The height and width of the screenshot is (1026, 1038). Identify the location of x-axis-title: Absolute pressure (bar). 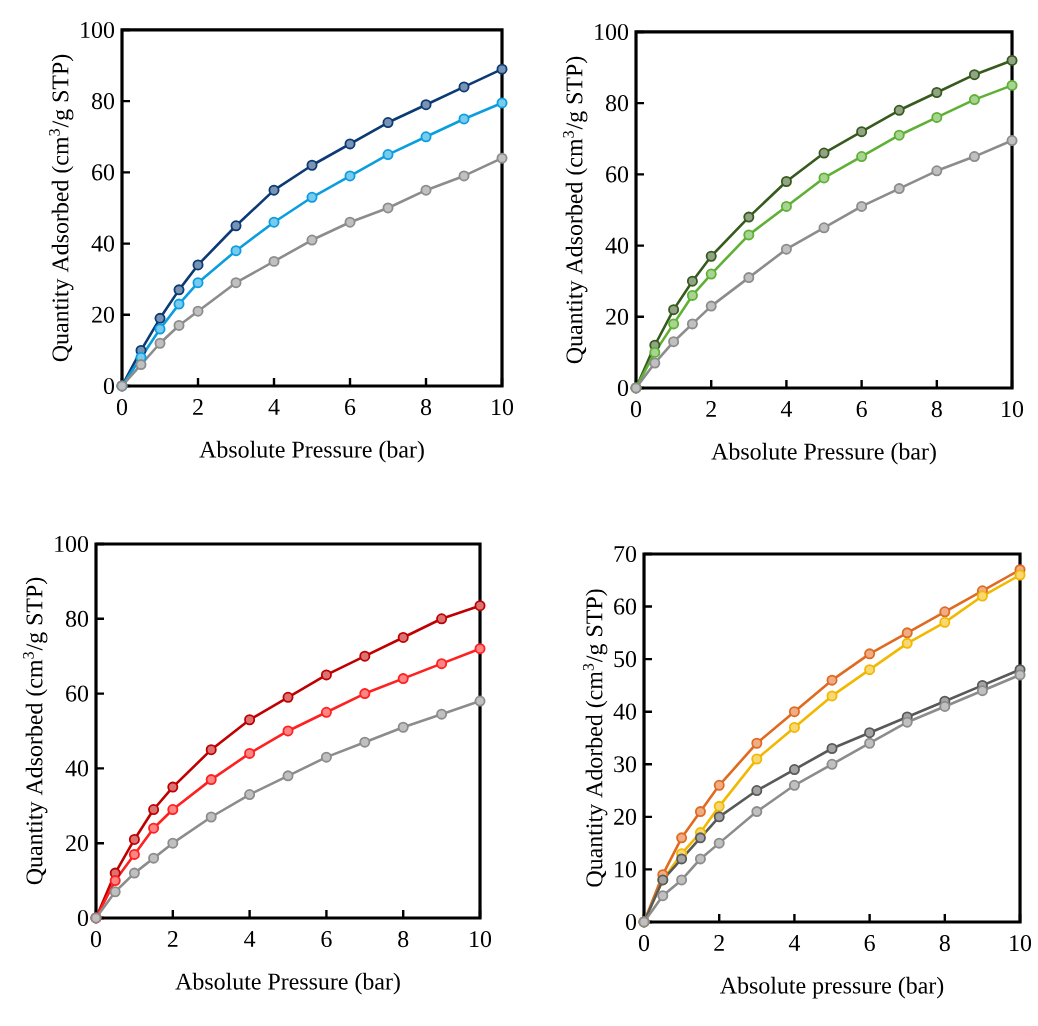
(832, 987).